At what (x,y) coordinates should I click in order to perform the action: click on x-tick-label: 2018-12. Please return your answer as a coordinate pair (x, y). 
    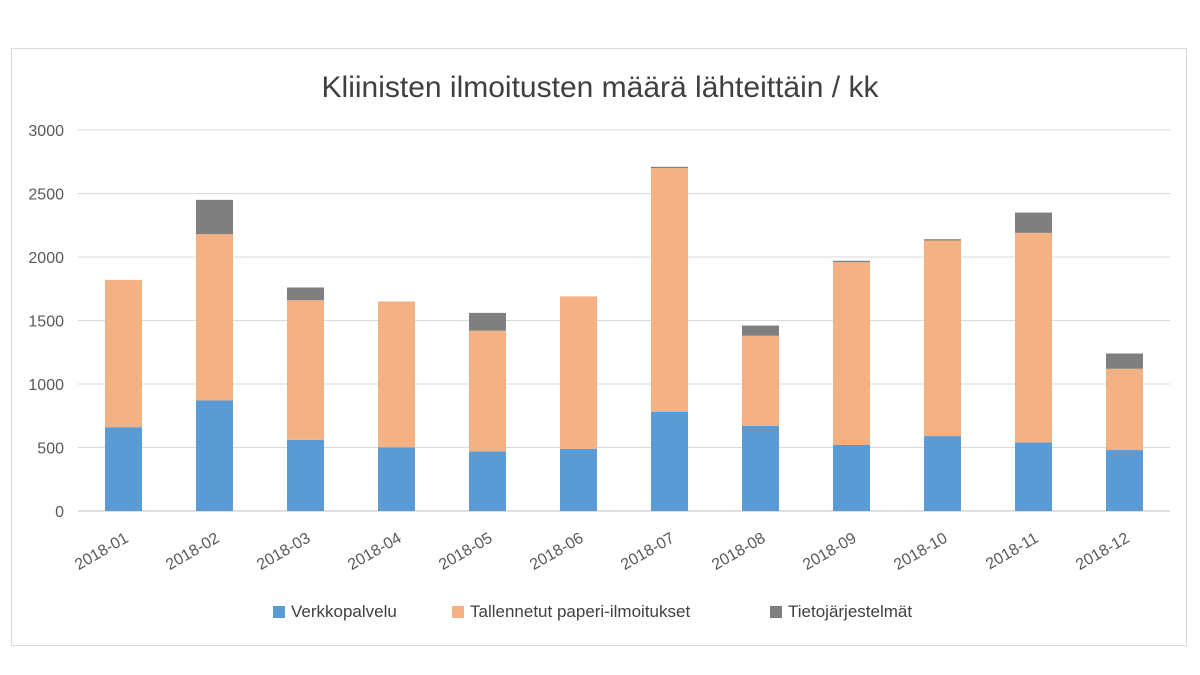
    Looking at the image, I should click on (1102, 552).